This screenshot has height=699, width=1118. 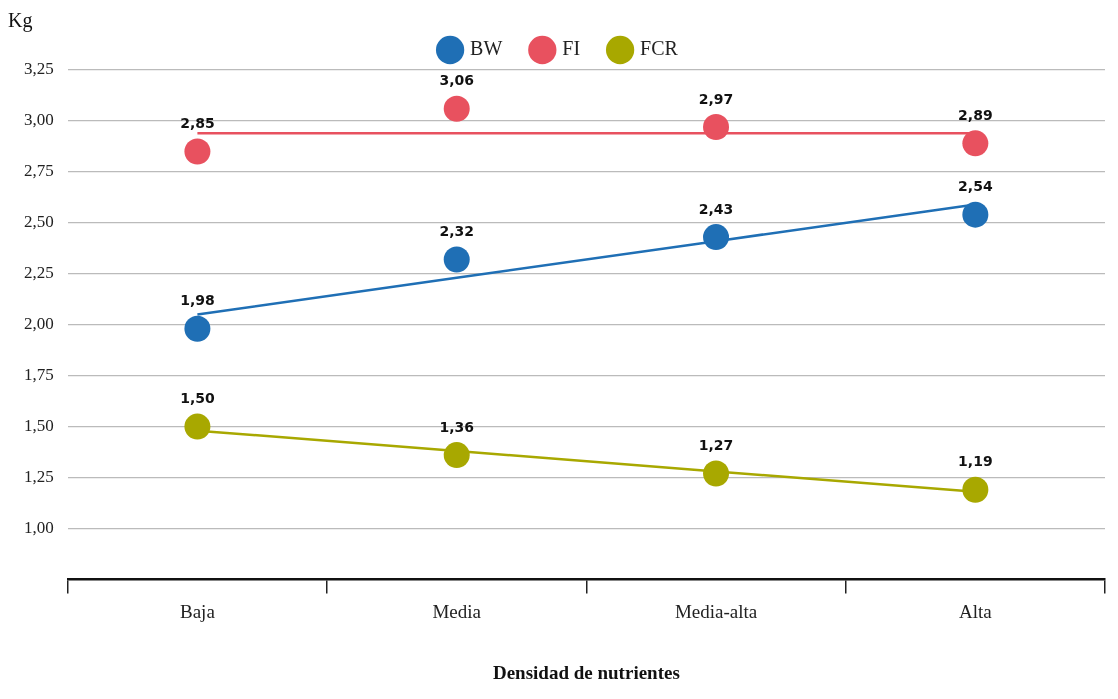 I want to click on data-label: 1,50, so click(x=197, y=398).